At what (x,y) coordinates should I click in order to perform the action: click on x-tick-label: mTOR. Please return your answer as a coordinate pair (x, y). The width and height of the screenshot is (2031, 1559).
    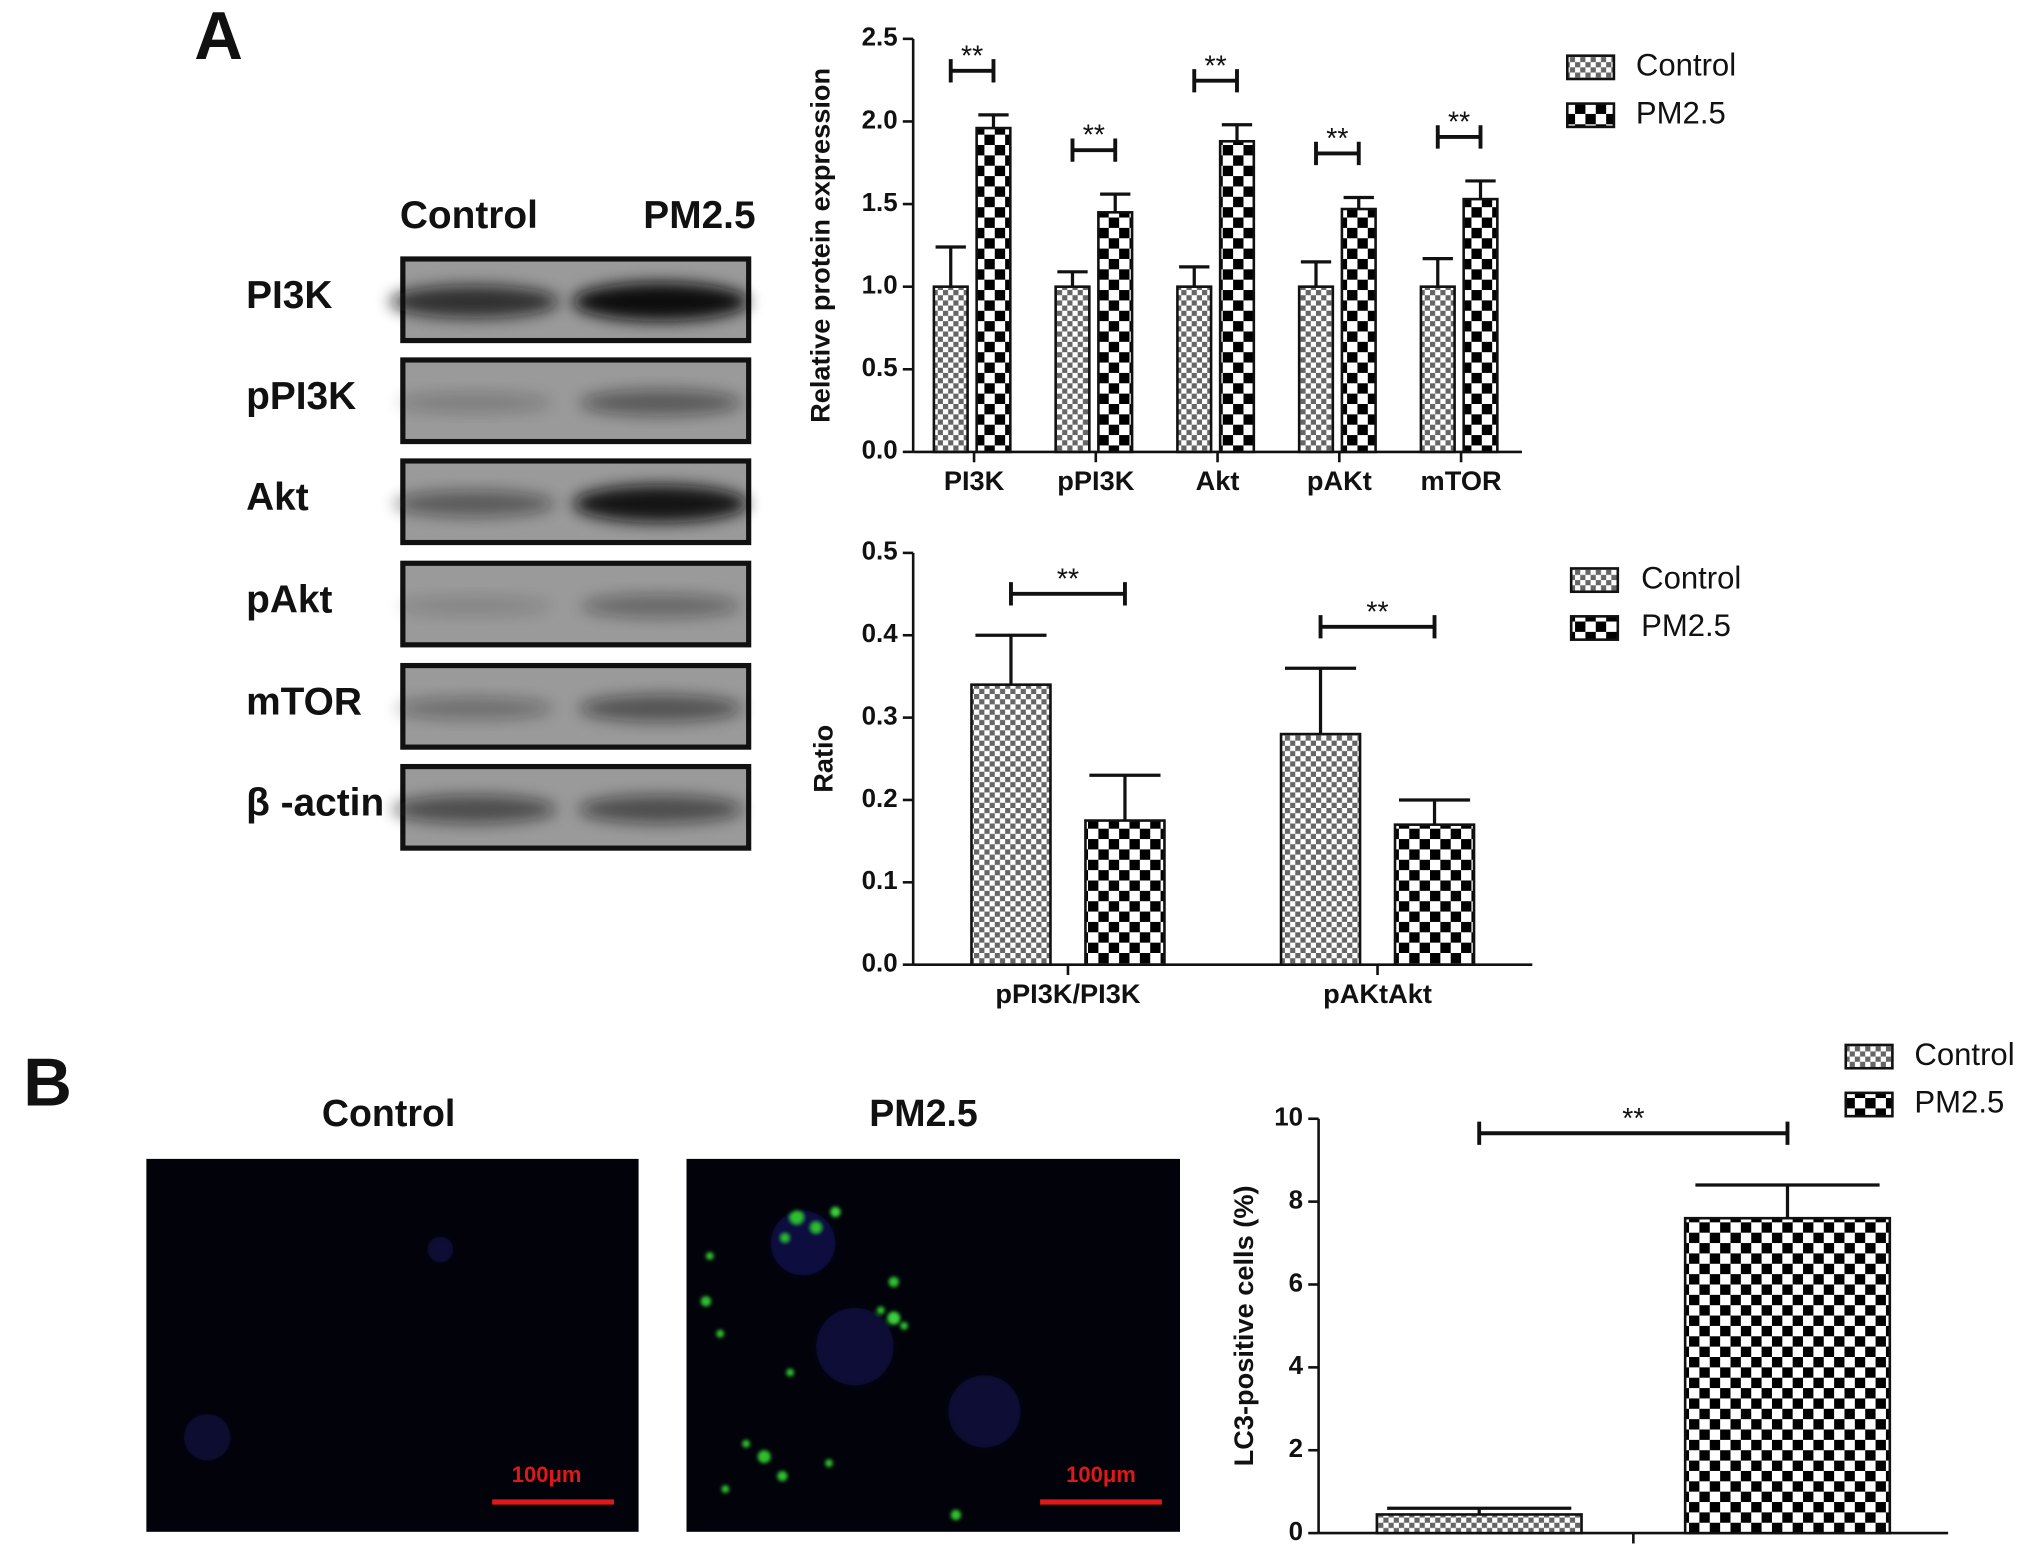
    Looking at the image, I should click on (1461, 480).